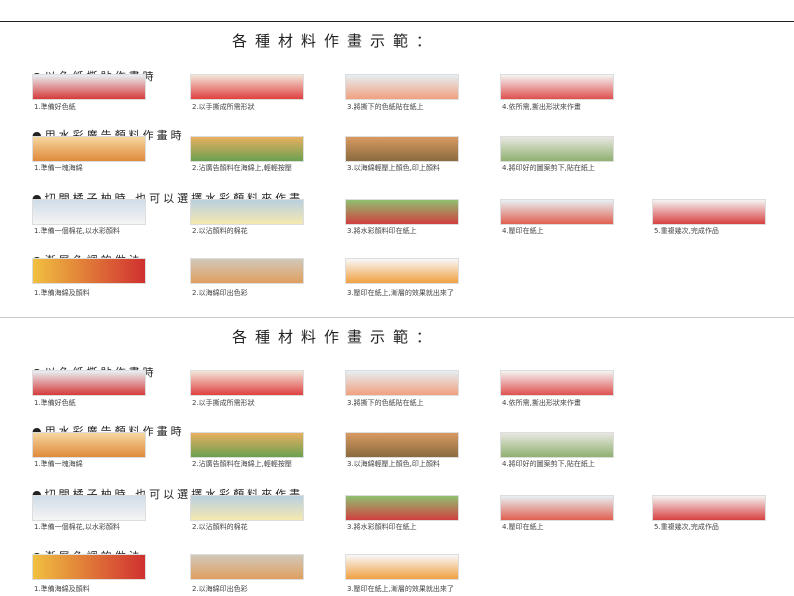 The width and height of the screenshot is (794, 596). Describe the element at coordinates (397, 317) in the screenshot. I see `page-divider` at that location.